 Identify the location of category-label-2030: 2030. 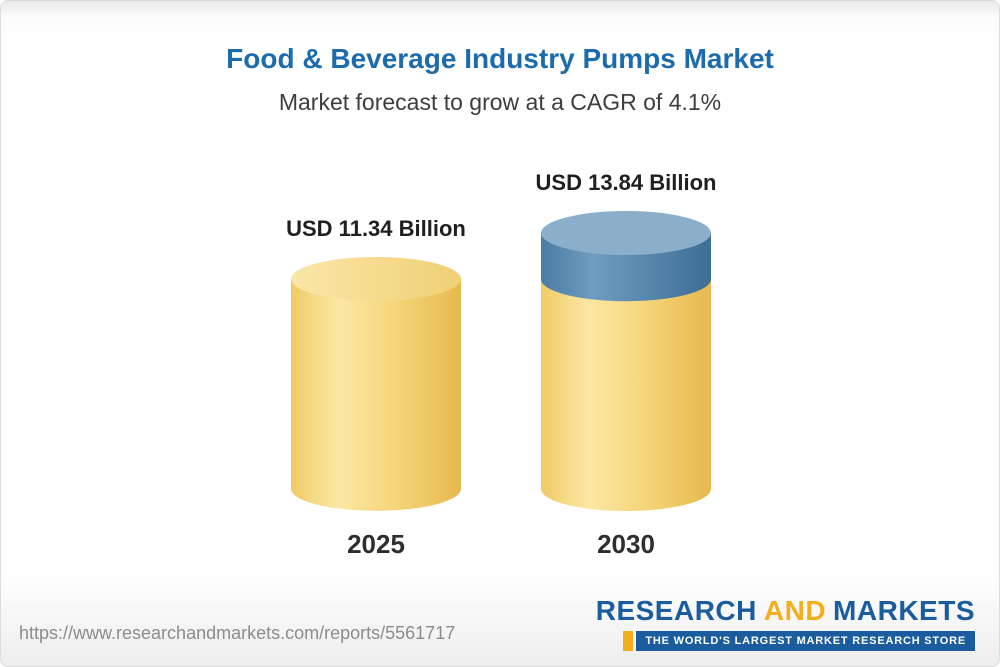
(626, 544).